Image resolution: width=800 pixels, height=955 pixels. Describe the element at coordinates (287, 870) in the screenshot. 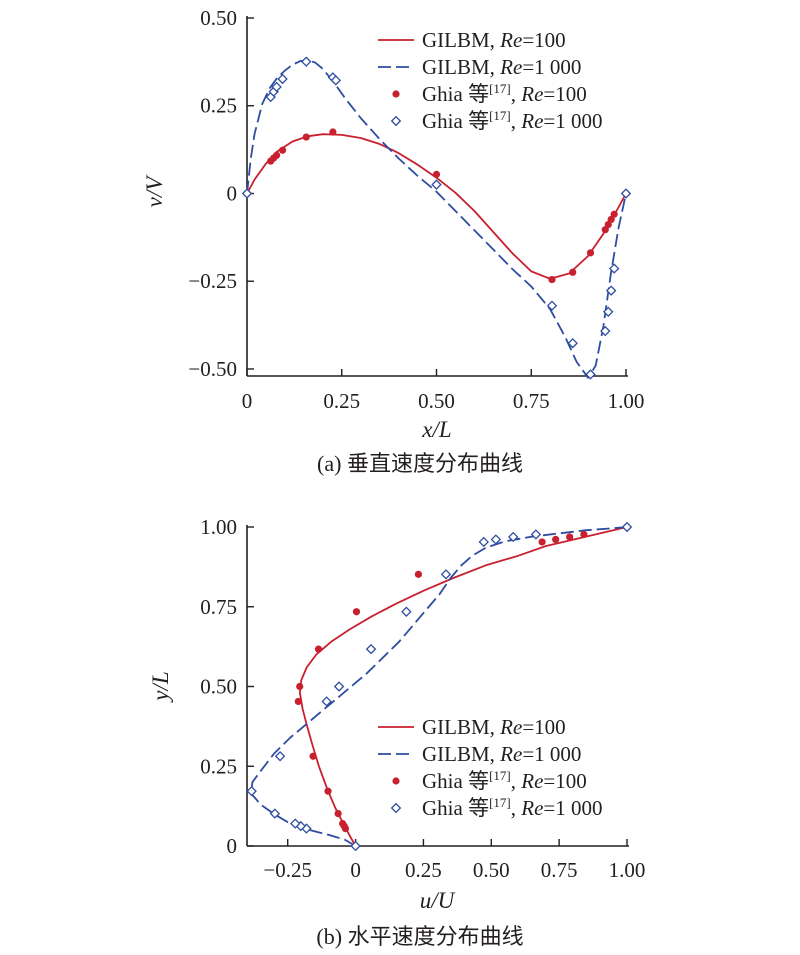

I see `x-tick-label: −0.25` at that location.